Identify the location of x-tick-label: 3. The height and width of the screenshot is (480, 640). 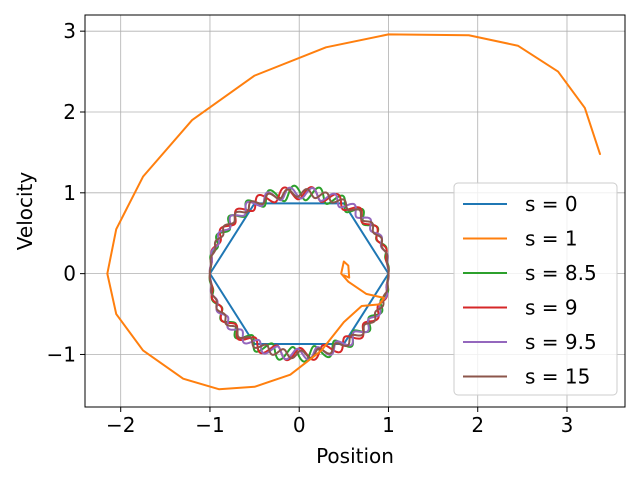
(567, 425).